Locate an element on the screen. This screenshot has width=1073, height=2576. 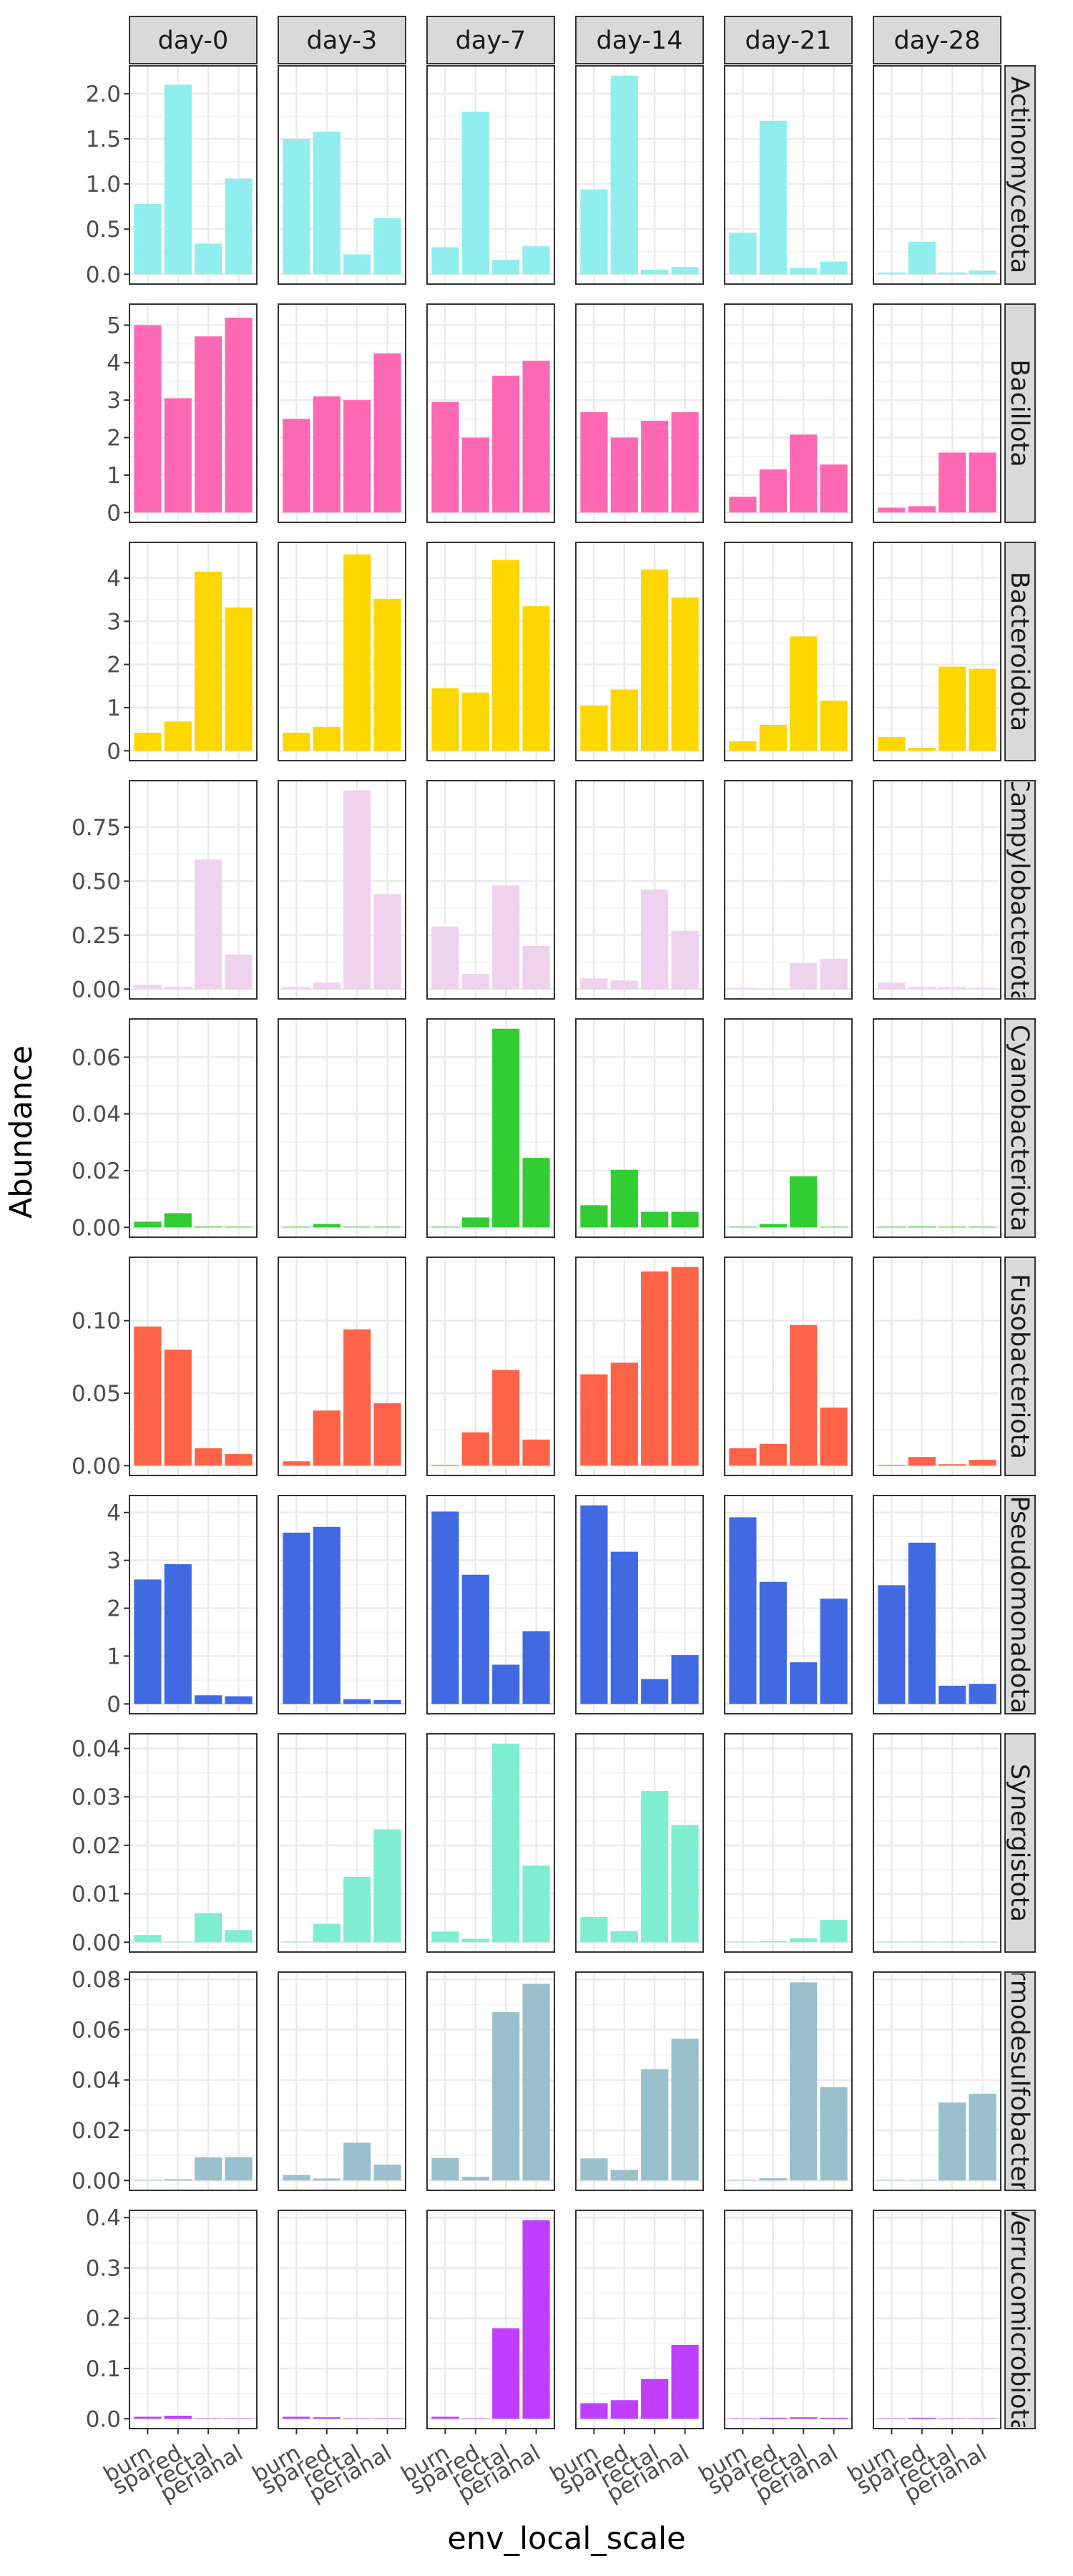
y-tick-label: 0.08 is located at coordinates (96, 1980).